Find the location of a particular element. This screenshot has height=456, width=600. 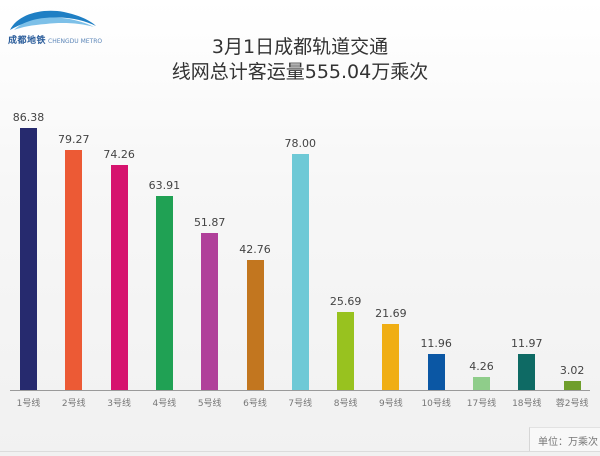

bar-value-label: 11.96 is located at coordinates (436, 343).